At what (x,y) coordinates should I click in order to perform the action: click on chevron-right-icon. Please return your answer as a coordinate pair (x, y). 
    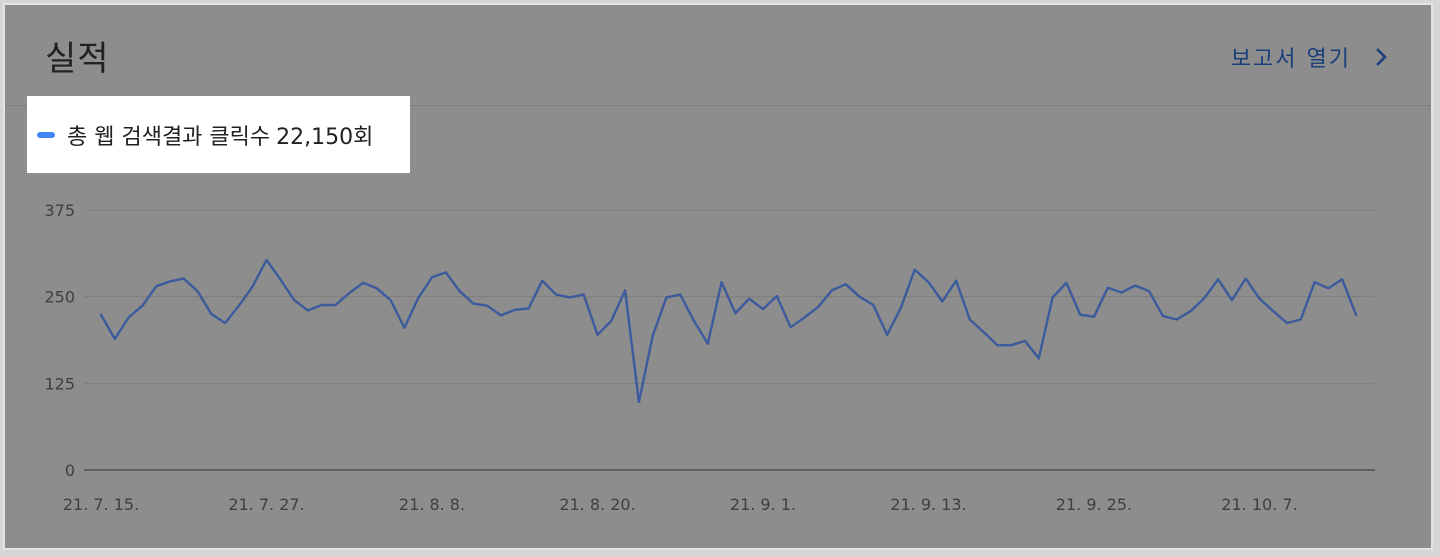
    Looking at the image, I should click on (1381, 57).